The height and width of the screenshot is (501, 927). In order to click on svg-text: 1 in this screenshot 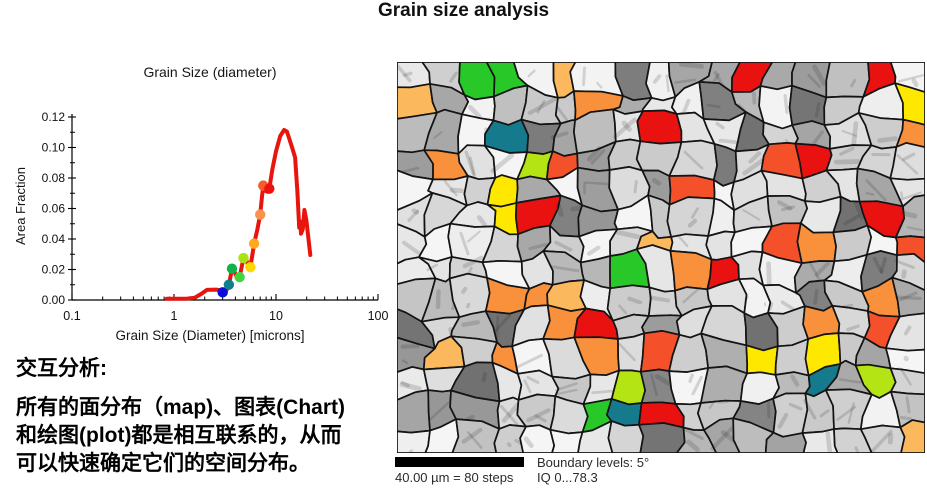, I will do `click(174, 316)`.